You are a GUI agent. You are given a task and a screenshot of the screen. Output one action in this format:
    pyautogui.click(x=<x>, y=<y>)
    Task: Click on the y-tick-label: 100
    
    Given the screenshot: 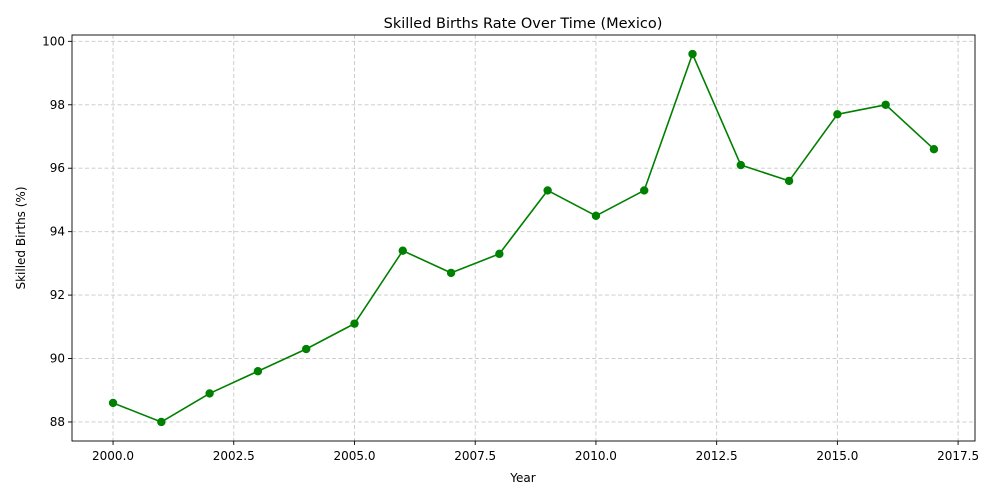 What is the action you would take?
    pyautogui.click(x=53, y=41)
    